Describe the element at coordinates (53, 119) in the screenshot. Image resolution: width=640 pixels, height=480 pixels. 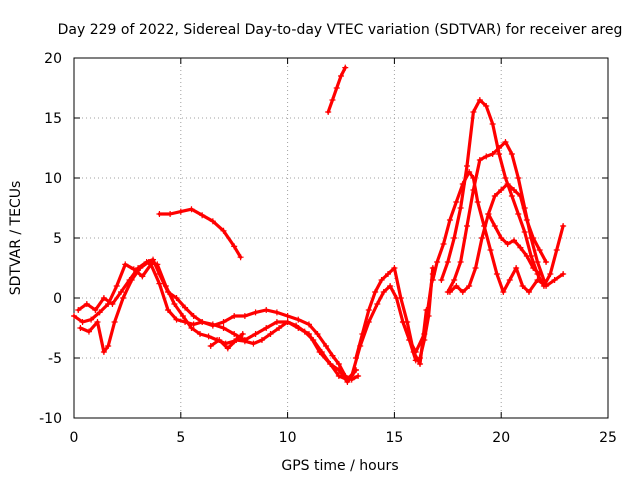
I see `y-tick-label: 15` at that location.